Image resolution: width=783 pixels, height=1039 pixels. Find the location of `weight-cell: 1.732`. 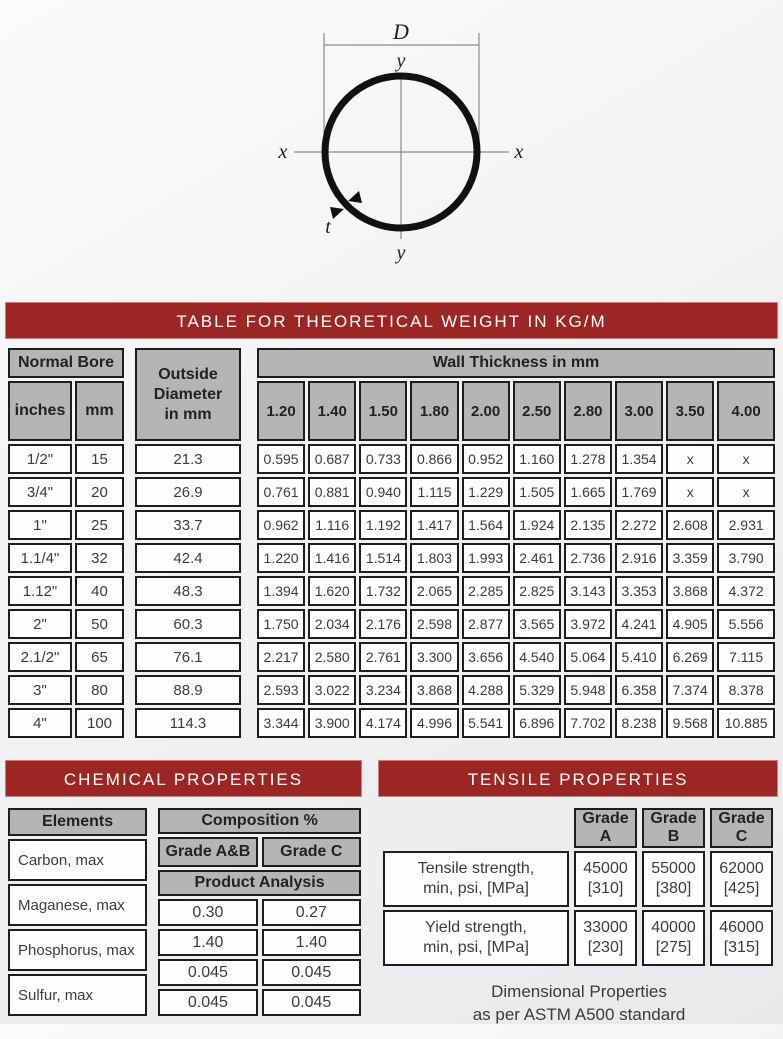

weight-cell: 1.732 is located at coordinates (383, 591).